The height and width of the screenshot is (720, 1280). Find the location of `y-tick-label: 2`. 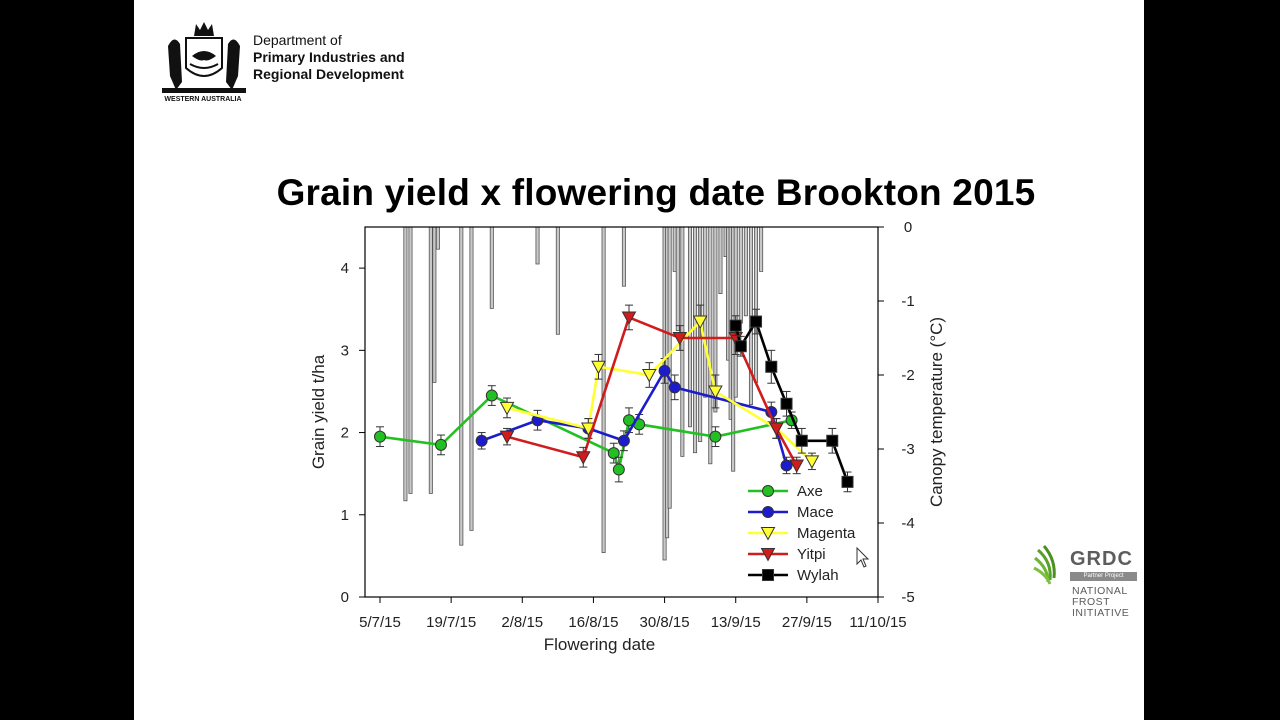

y-tick-label: 2 is located at coordinates (345, 433).